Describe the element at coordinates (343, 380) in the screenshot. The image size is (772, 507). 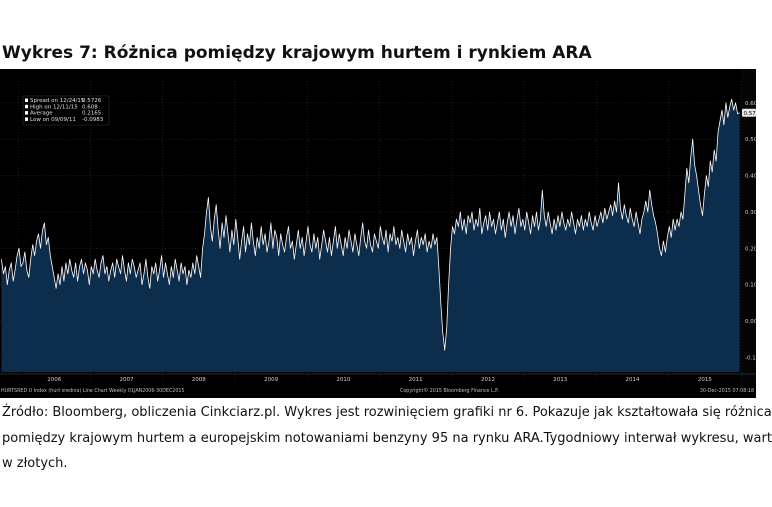
I see `x-tick-label: 2010` at that location.